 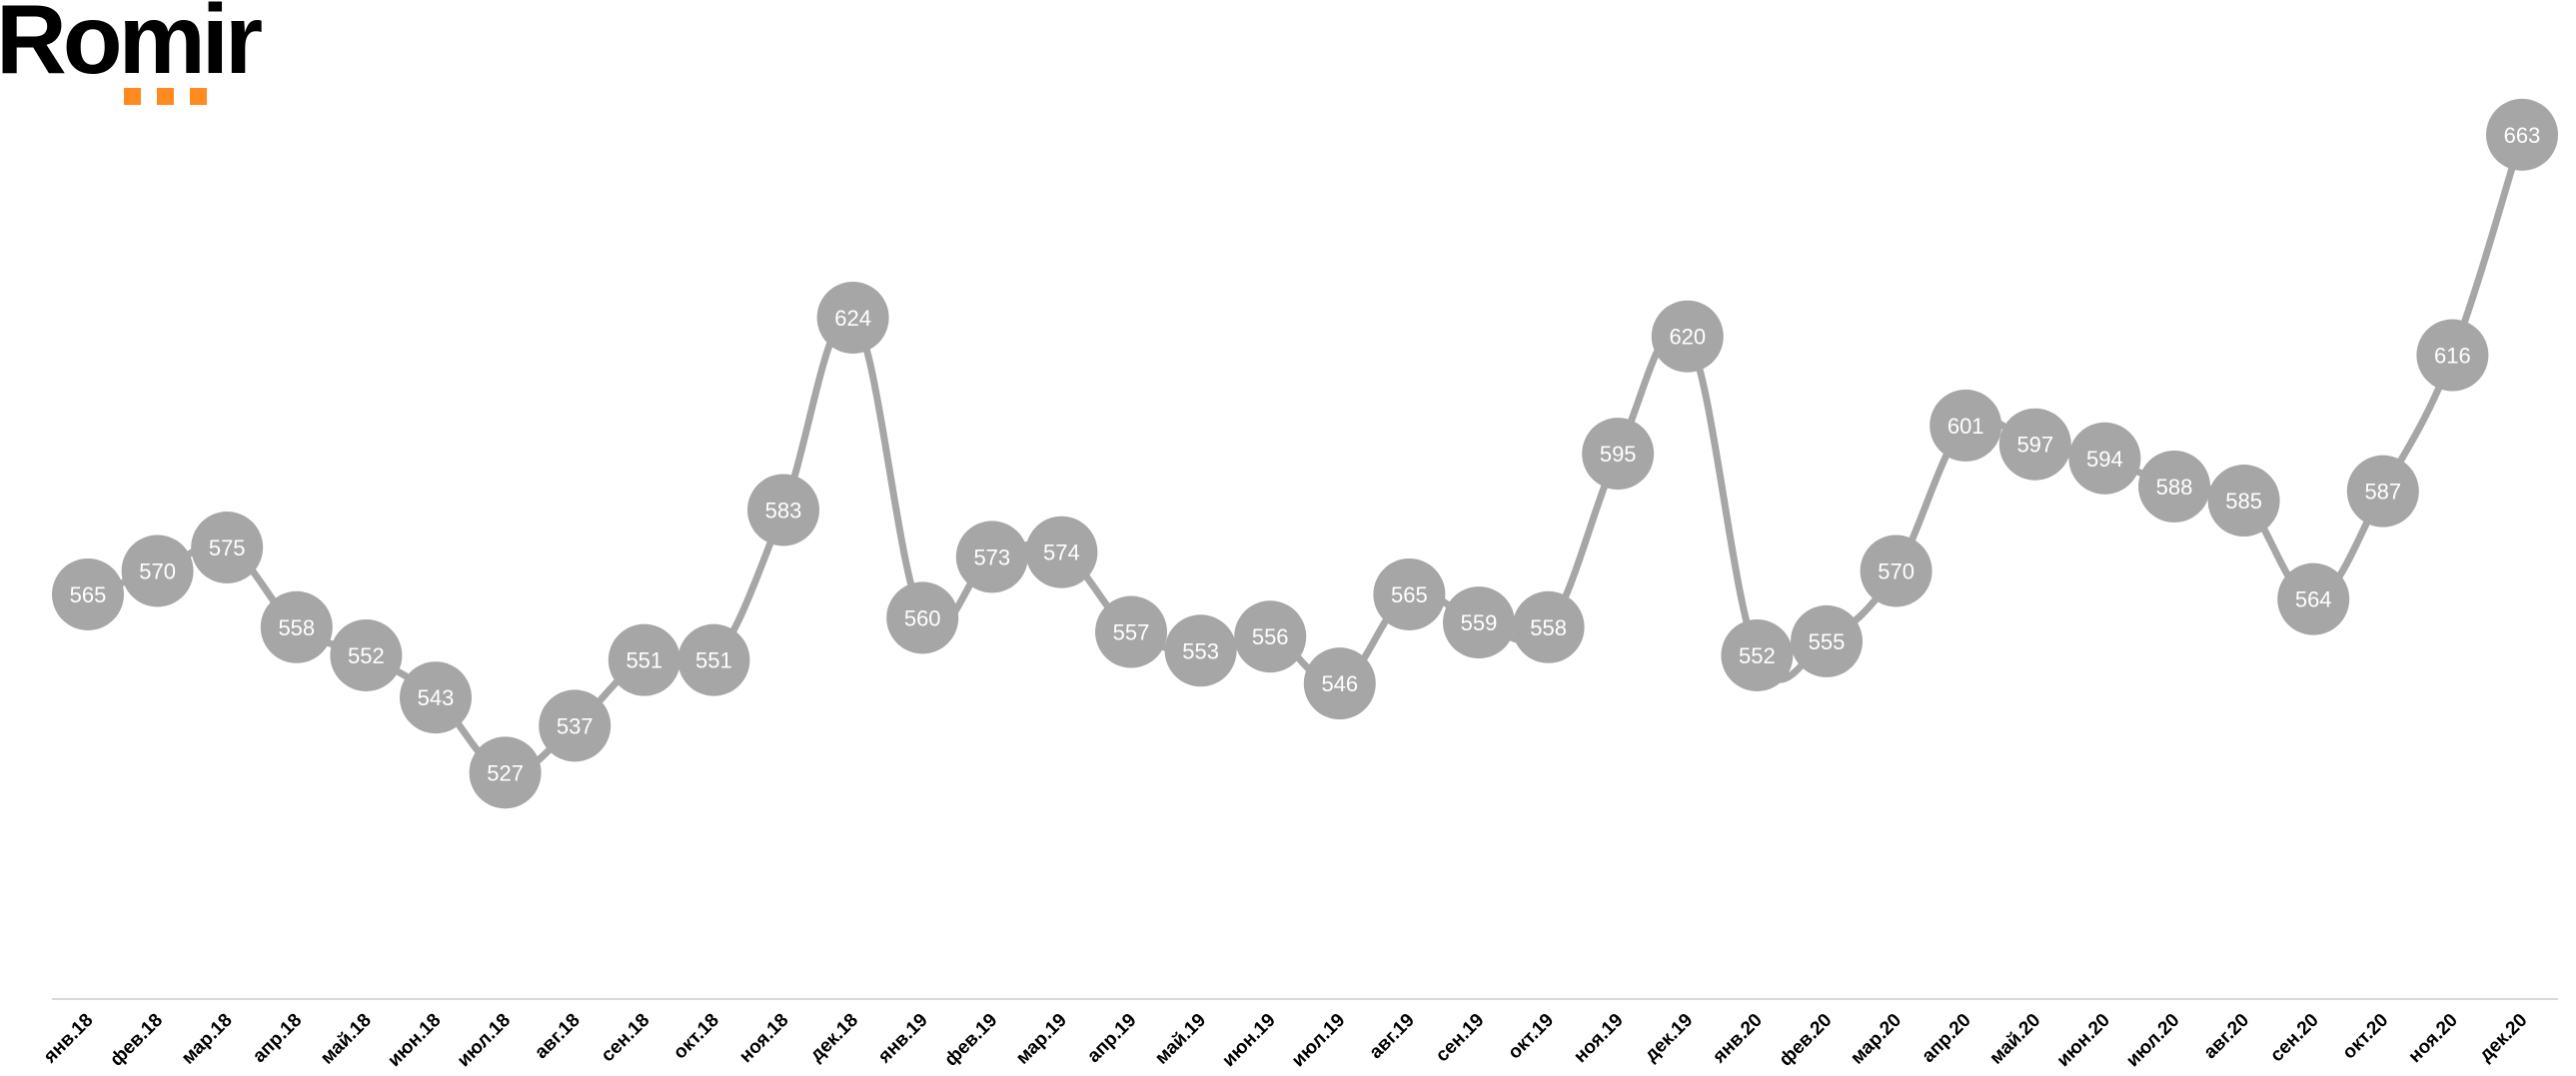 I want to click on data-point: 573, so click(x=991, y=557).